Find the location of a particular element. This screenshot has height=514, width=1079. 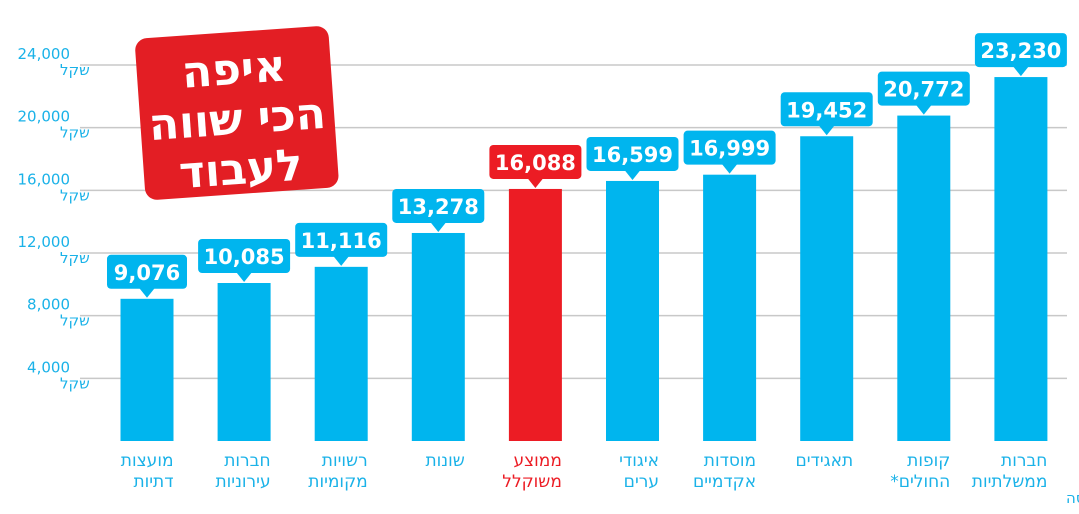

y-tick-label: 20,000 is located at coordinates (44, 117).